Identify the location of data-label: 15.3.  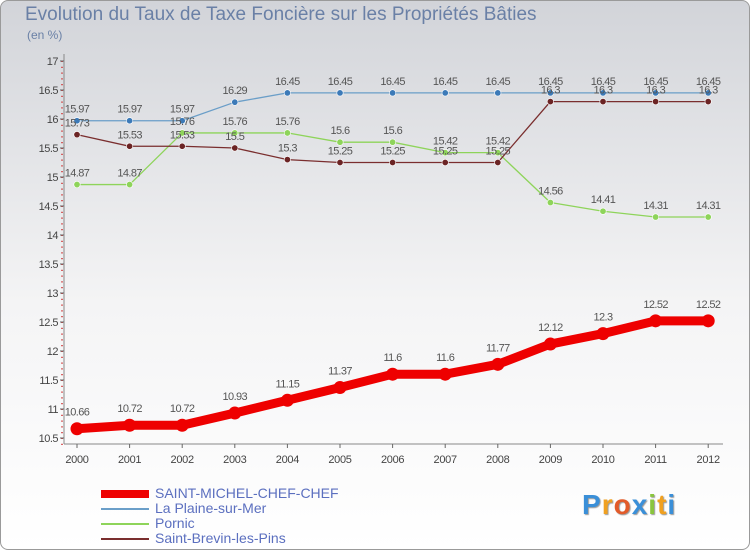
(287, 149).